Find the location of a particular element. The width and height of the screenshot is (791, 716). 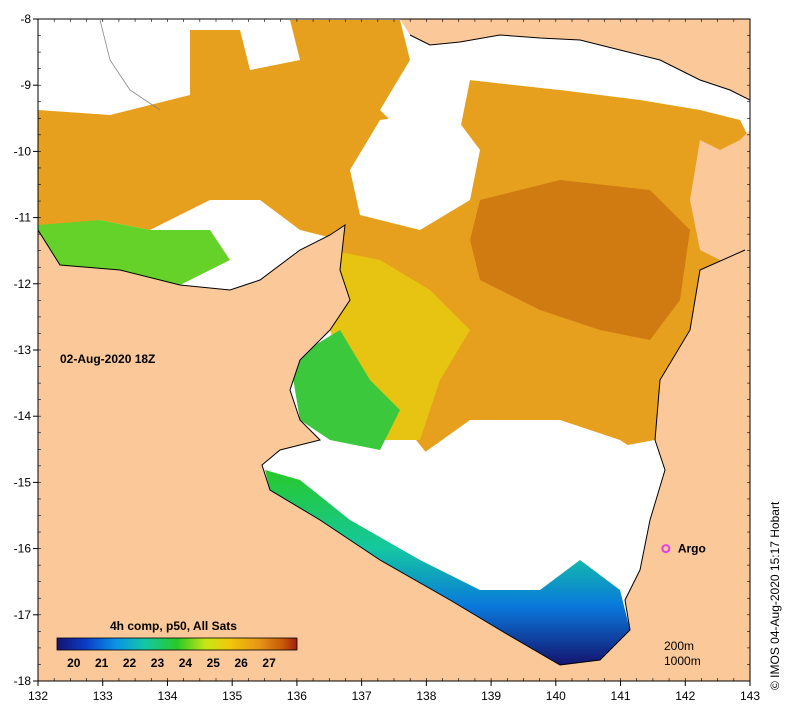

y-tick-label: -15 is located at coordinates (23, 482).